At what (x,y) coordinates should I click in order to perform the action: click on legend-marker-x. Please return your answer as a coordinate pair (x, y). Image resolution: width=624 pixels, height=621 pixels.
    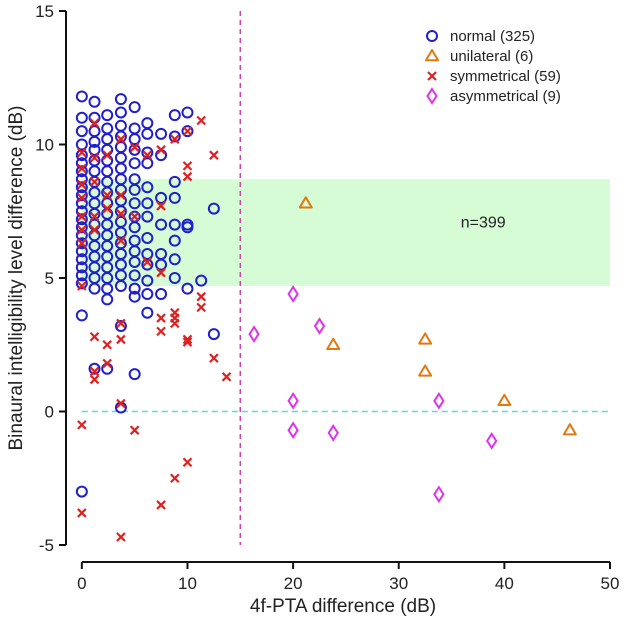
    Looking at the image, I should click on (432, 76).